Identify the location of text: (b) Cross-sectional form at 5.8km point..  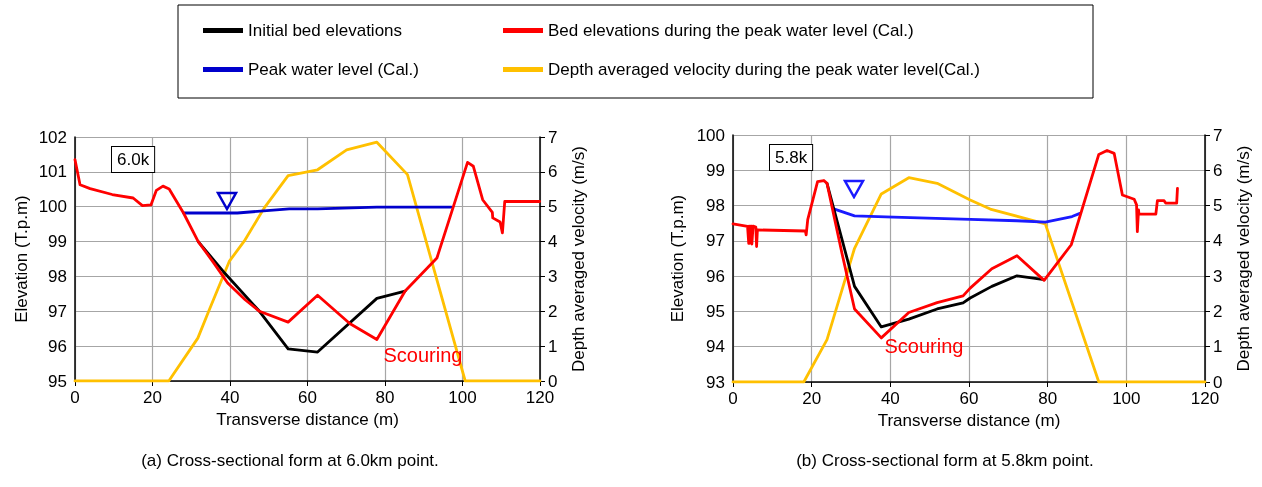
(945, 460).